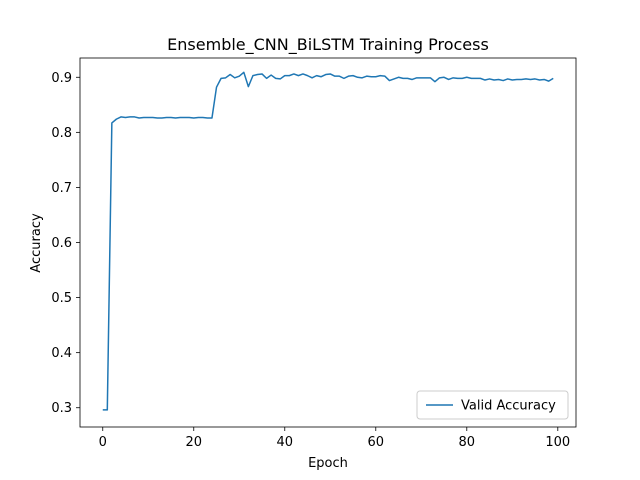 This screenshot has height=480, width=640. I want to click on y-tick-label: 0.9, so click(61, 78).